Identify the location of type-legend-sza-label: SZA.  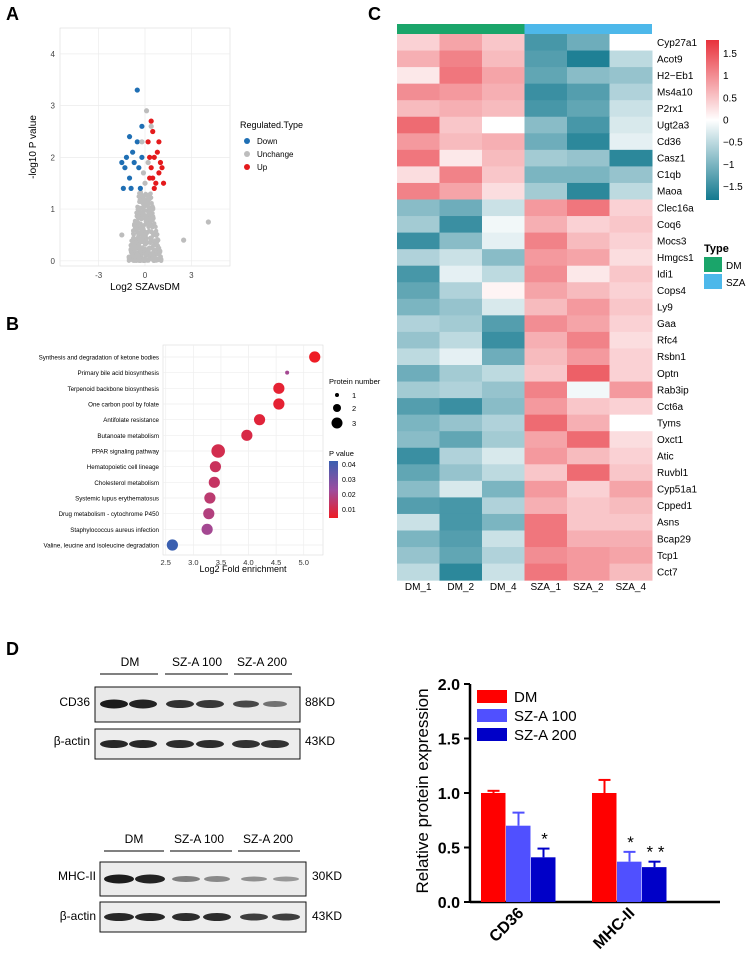
(736, 283).